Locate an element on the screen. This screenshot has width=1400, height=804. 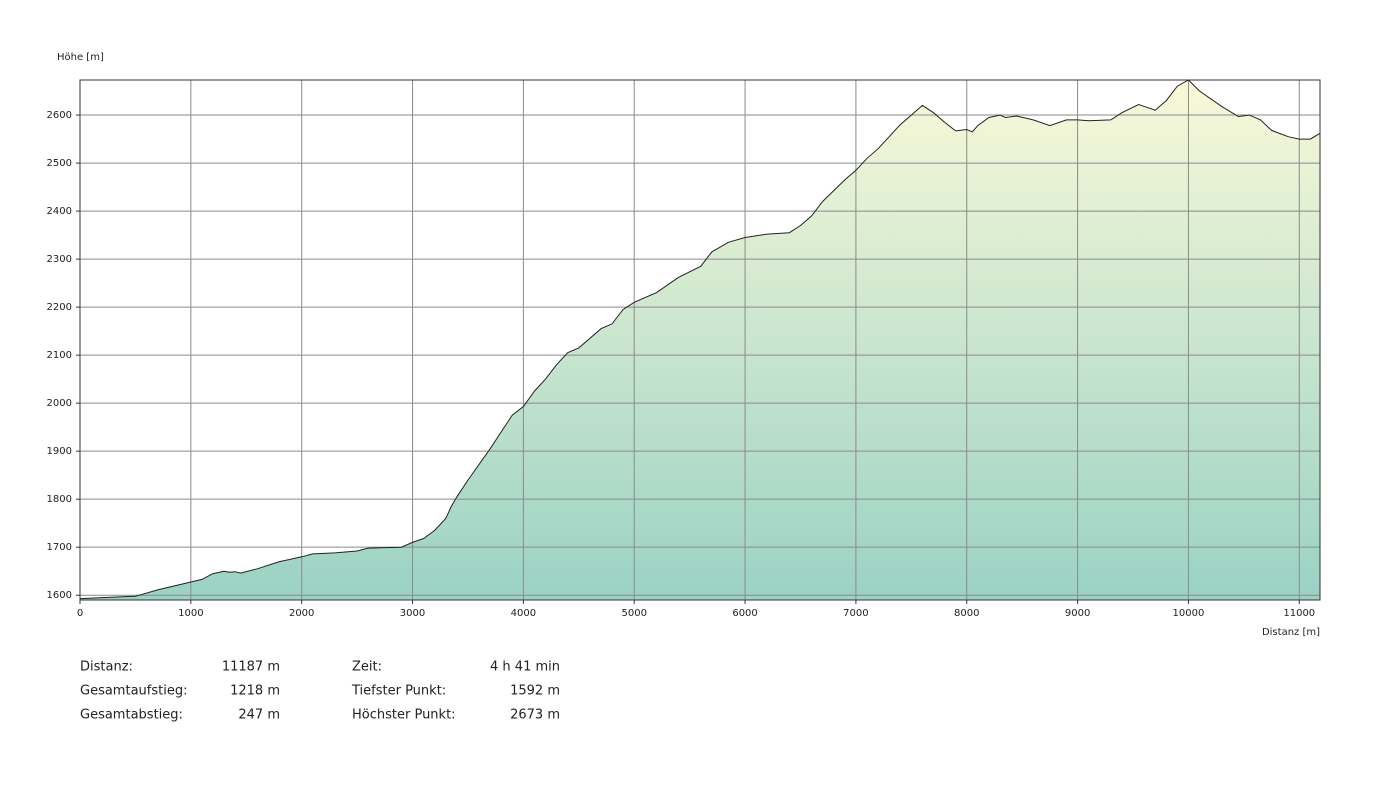
x-tick-label: 5000 is located at coordinates (633, 613).